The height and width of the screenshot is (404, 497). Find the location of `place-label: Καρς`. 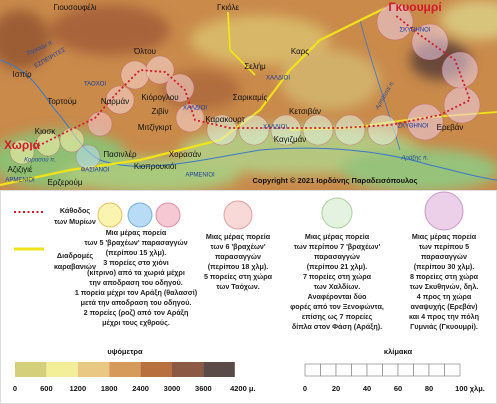

place-label: Καρς is located at coordinates (300, 51).